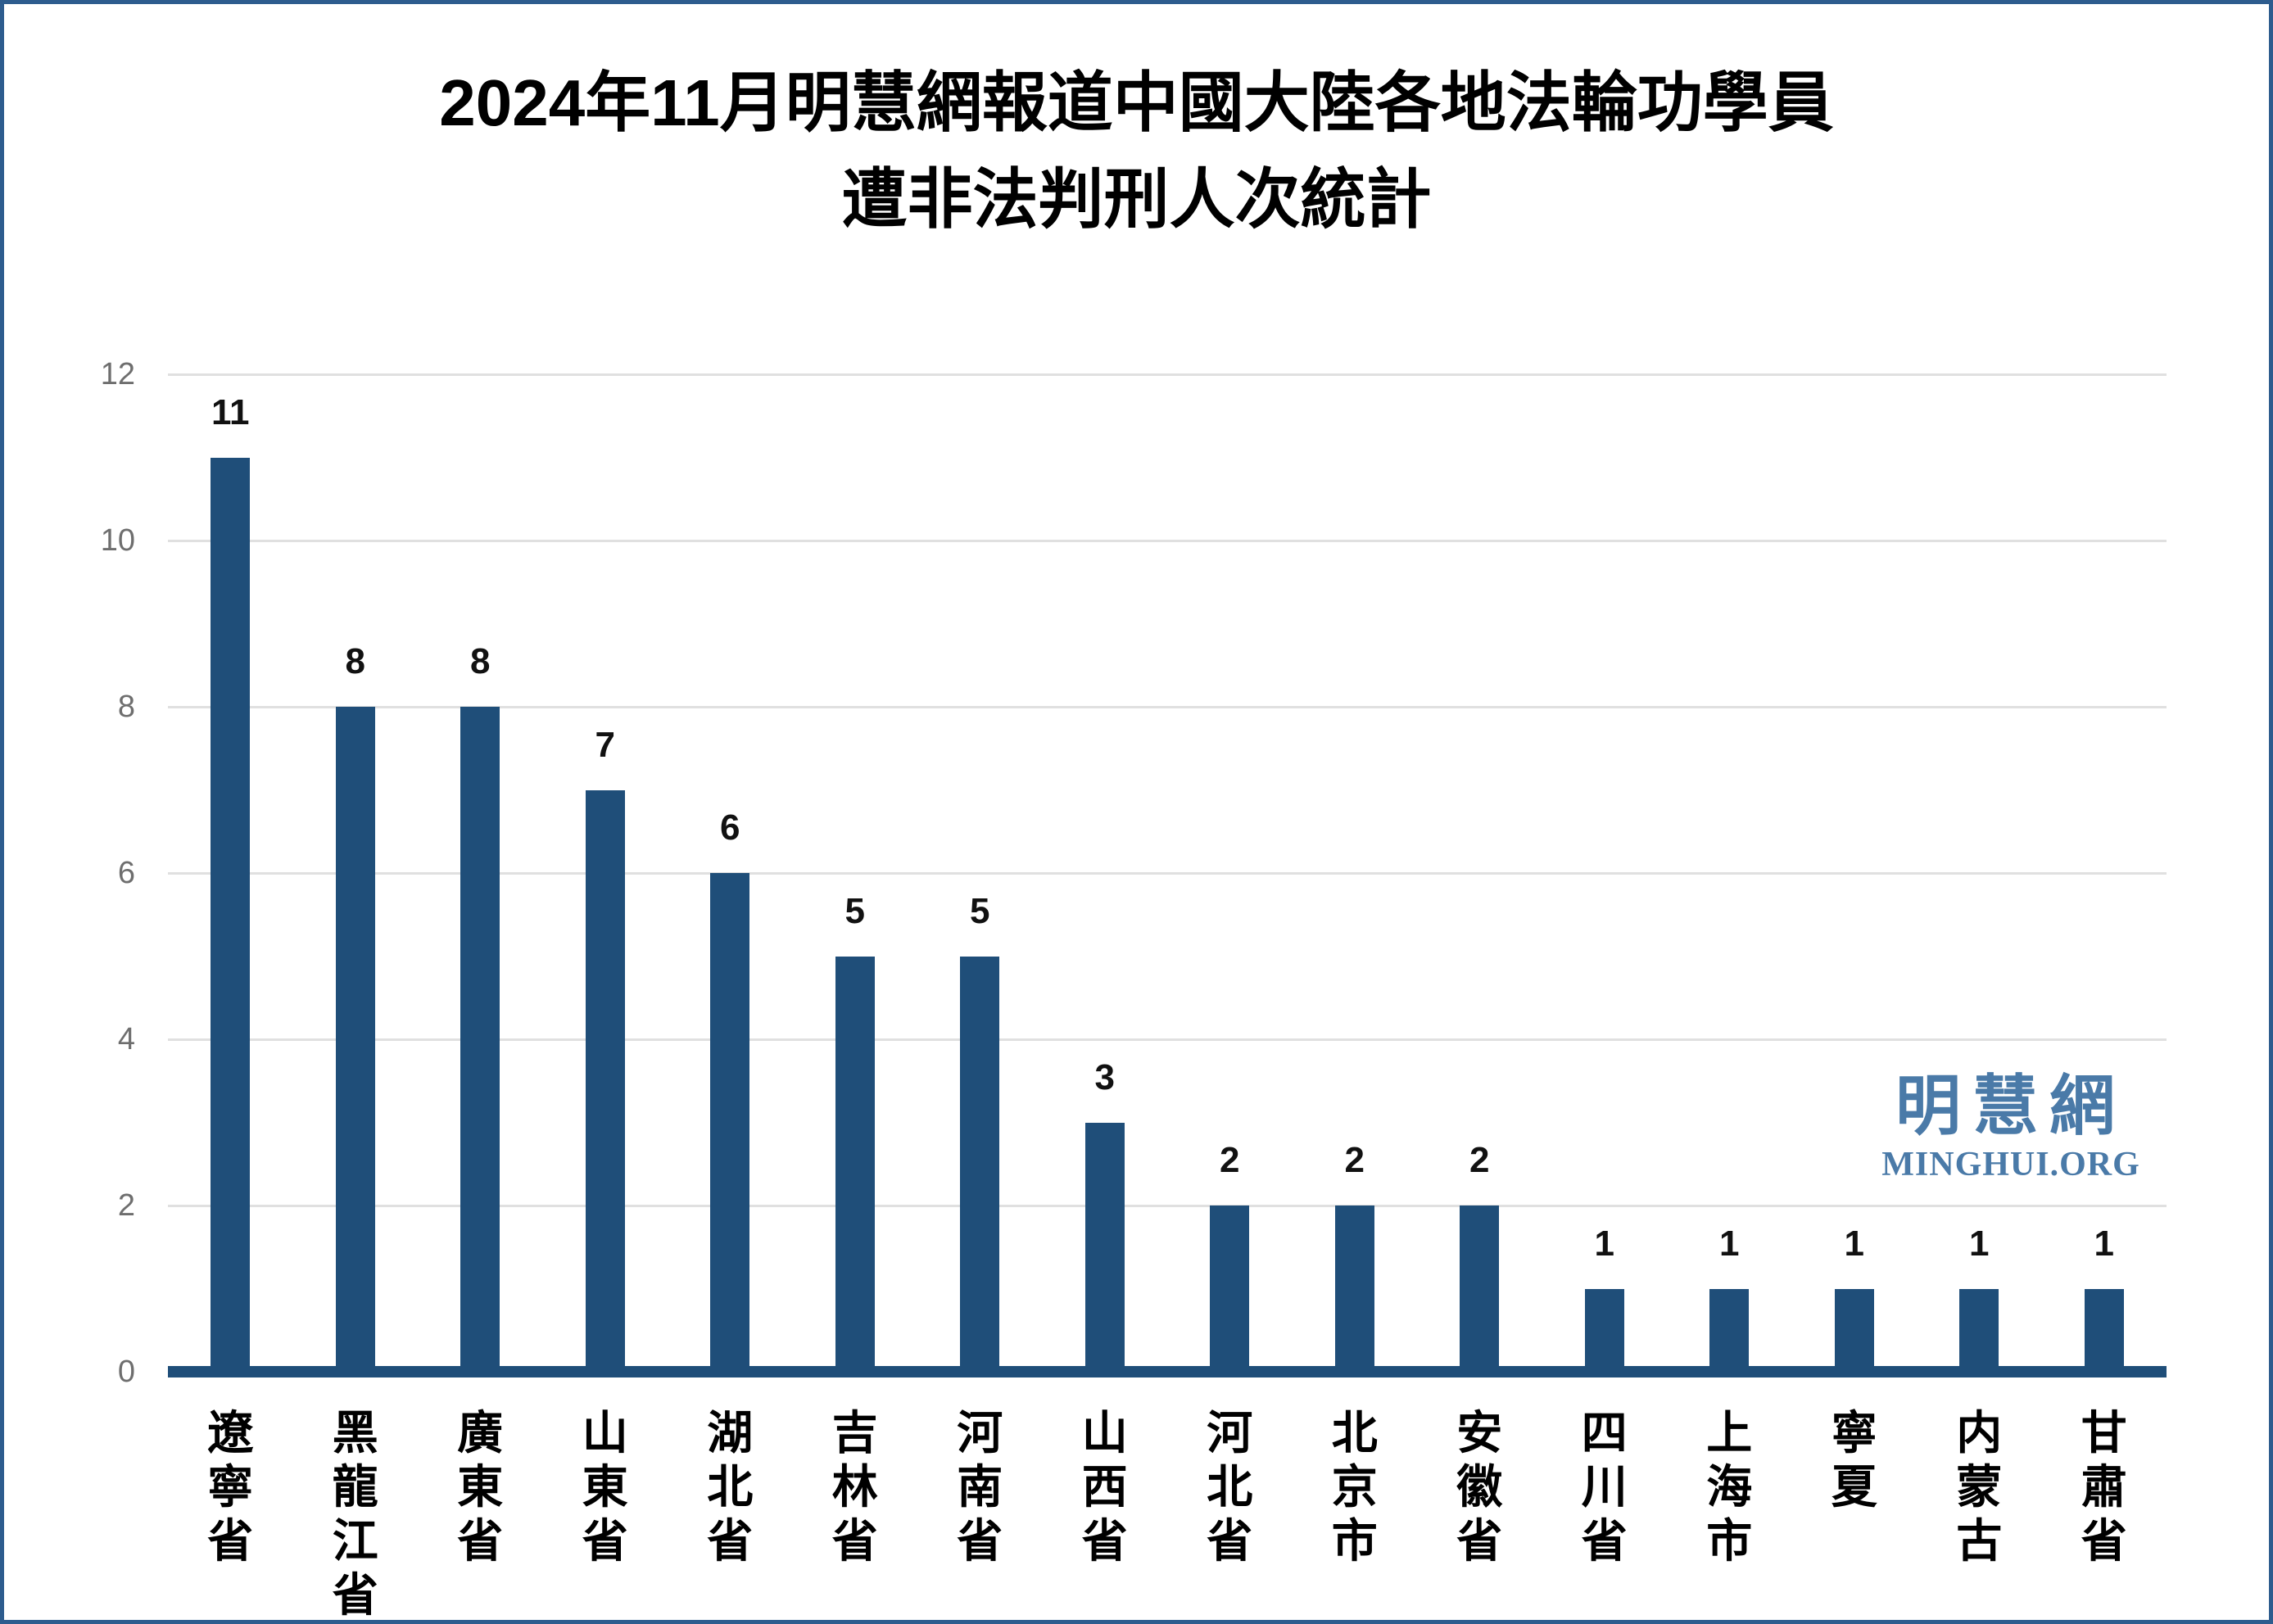 The image size is (2273, 1624). Describe the element at coordinates (1854, 1460) in the screenshot. I see `x-axis-label: 寧夏` at that location.